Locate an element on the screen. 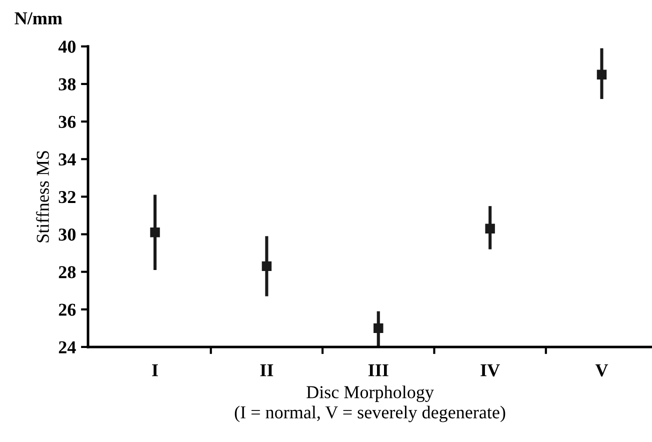 The width and height of the screenshot is (652, 442). x-tick-label: II is located at coordinates (267, 370).